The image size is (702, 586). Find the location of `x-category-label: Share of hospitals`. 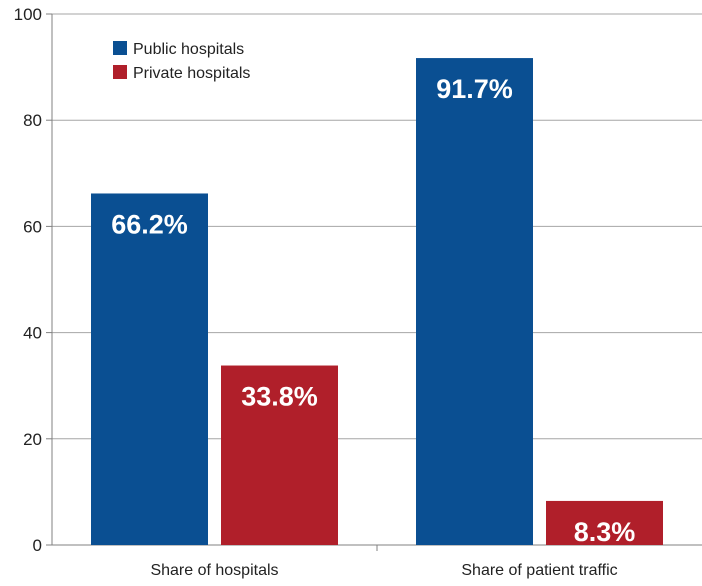

x-category-label: Share of hospitals is located at coordinates (214, 570).